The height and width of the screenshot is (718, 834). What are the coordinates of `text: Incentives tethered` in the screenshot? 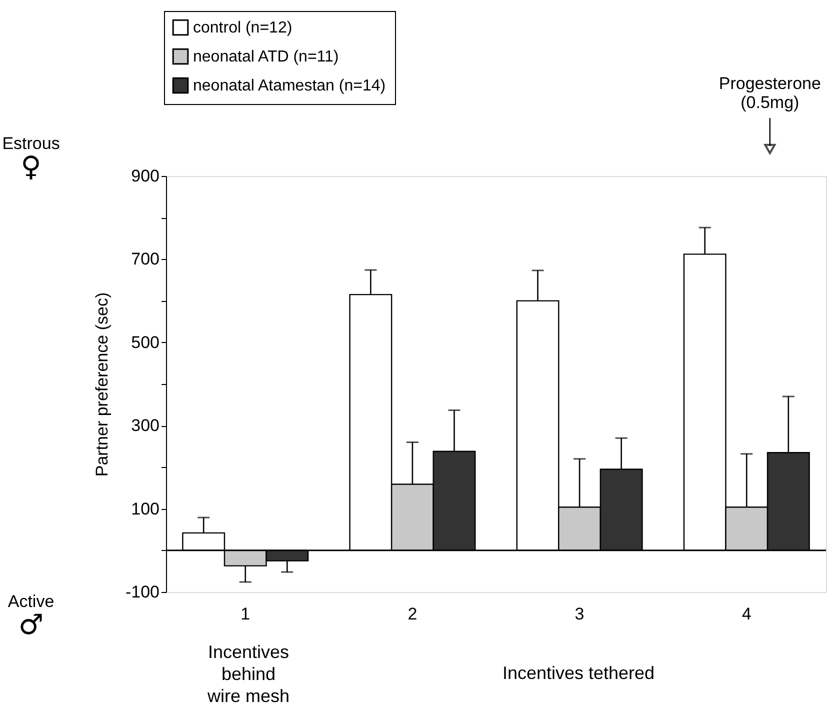 It's located at (578, 673).